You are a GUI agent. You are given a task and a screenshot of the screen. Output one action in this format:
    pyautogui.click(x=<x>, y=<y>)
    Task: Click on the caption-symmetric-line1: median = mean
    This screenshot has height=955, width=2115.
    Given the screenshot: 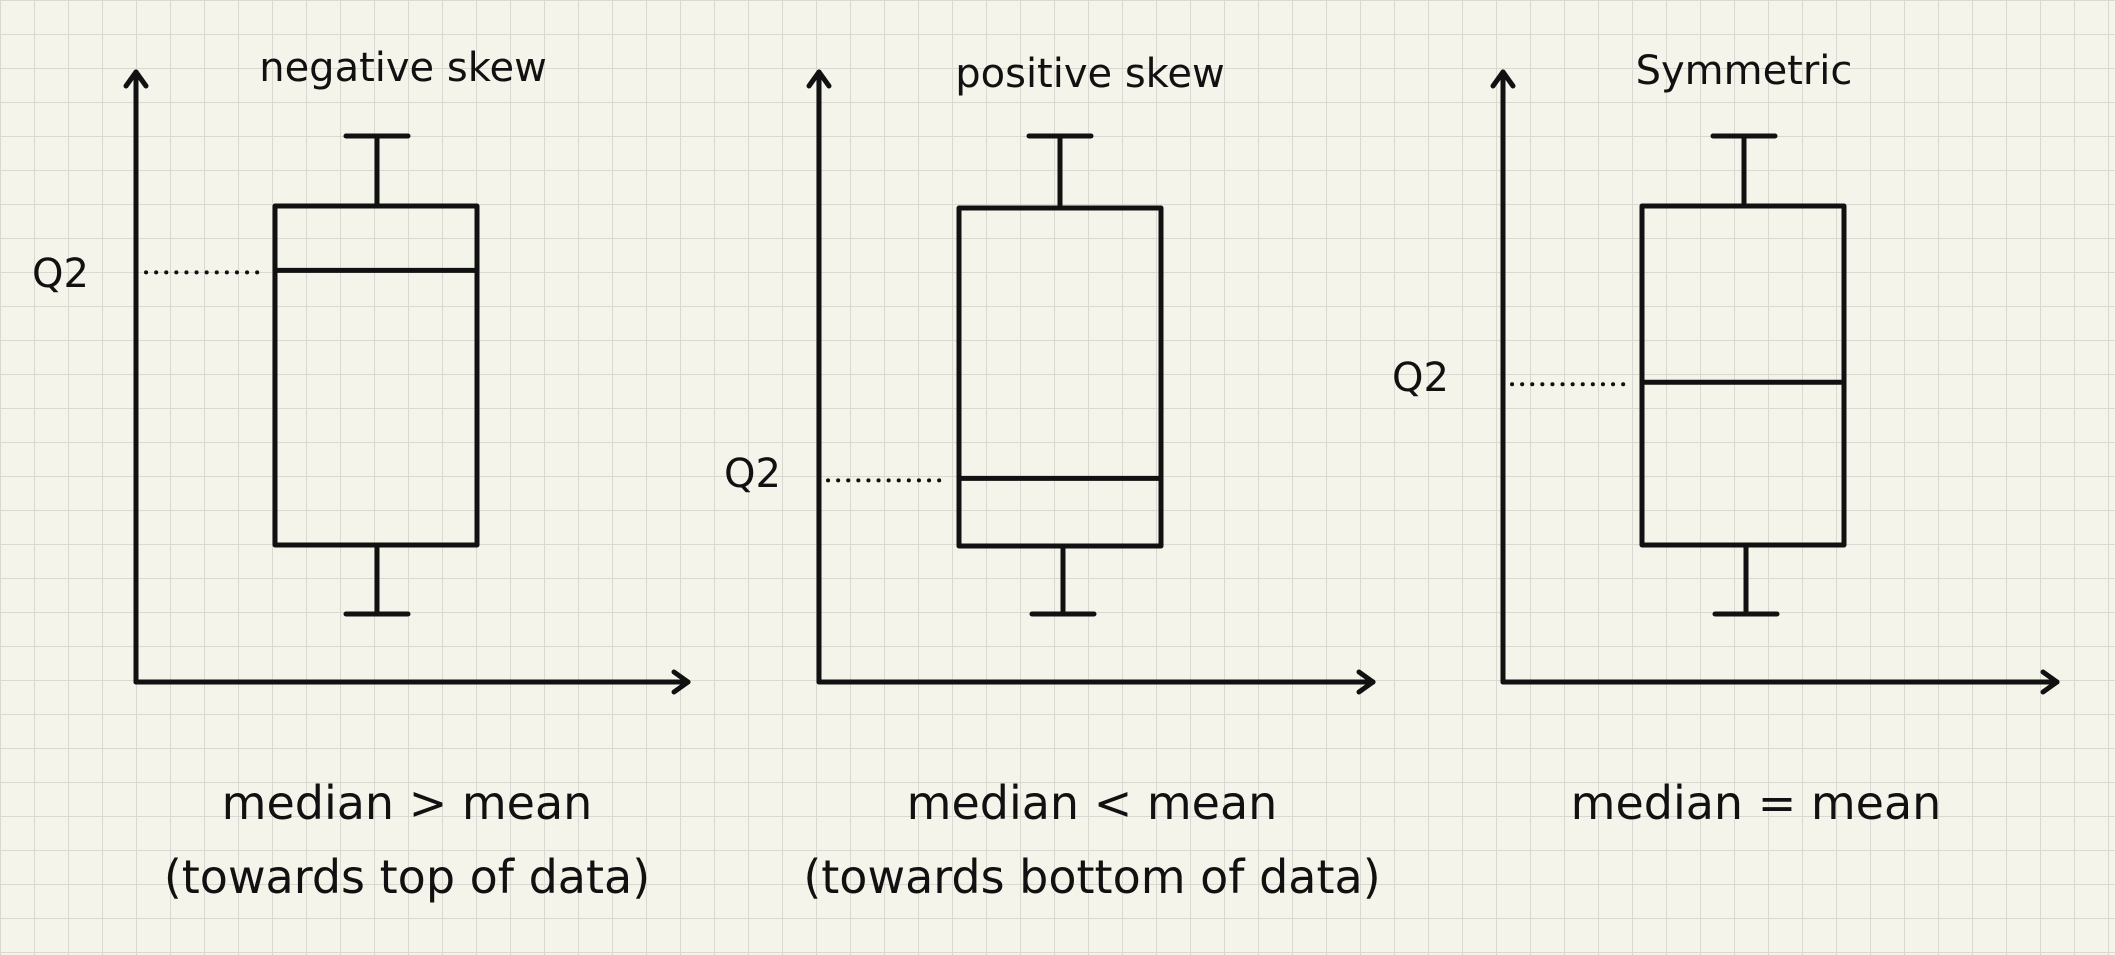 What is the action you would take?
    pyautogui.click(x=1756, y=803)
    